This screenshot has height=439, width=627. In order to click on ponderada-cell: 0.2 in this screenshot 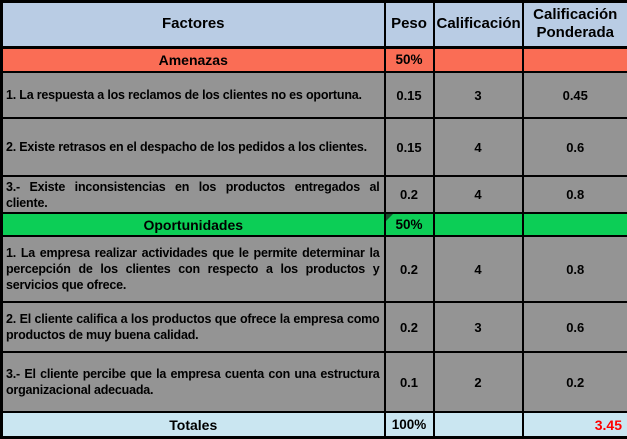, I will do `click(574, 382)`.